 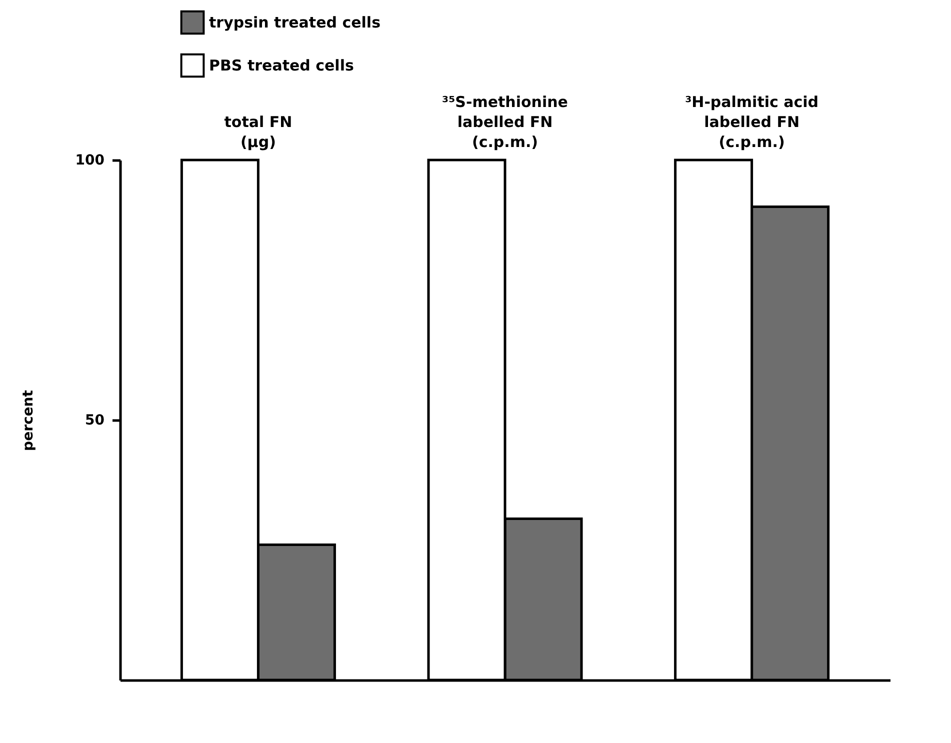 I want to click on legend-label: trypsin treated cells, so click(x=295, y=23).